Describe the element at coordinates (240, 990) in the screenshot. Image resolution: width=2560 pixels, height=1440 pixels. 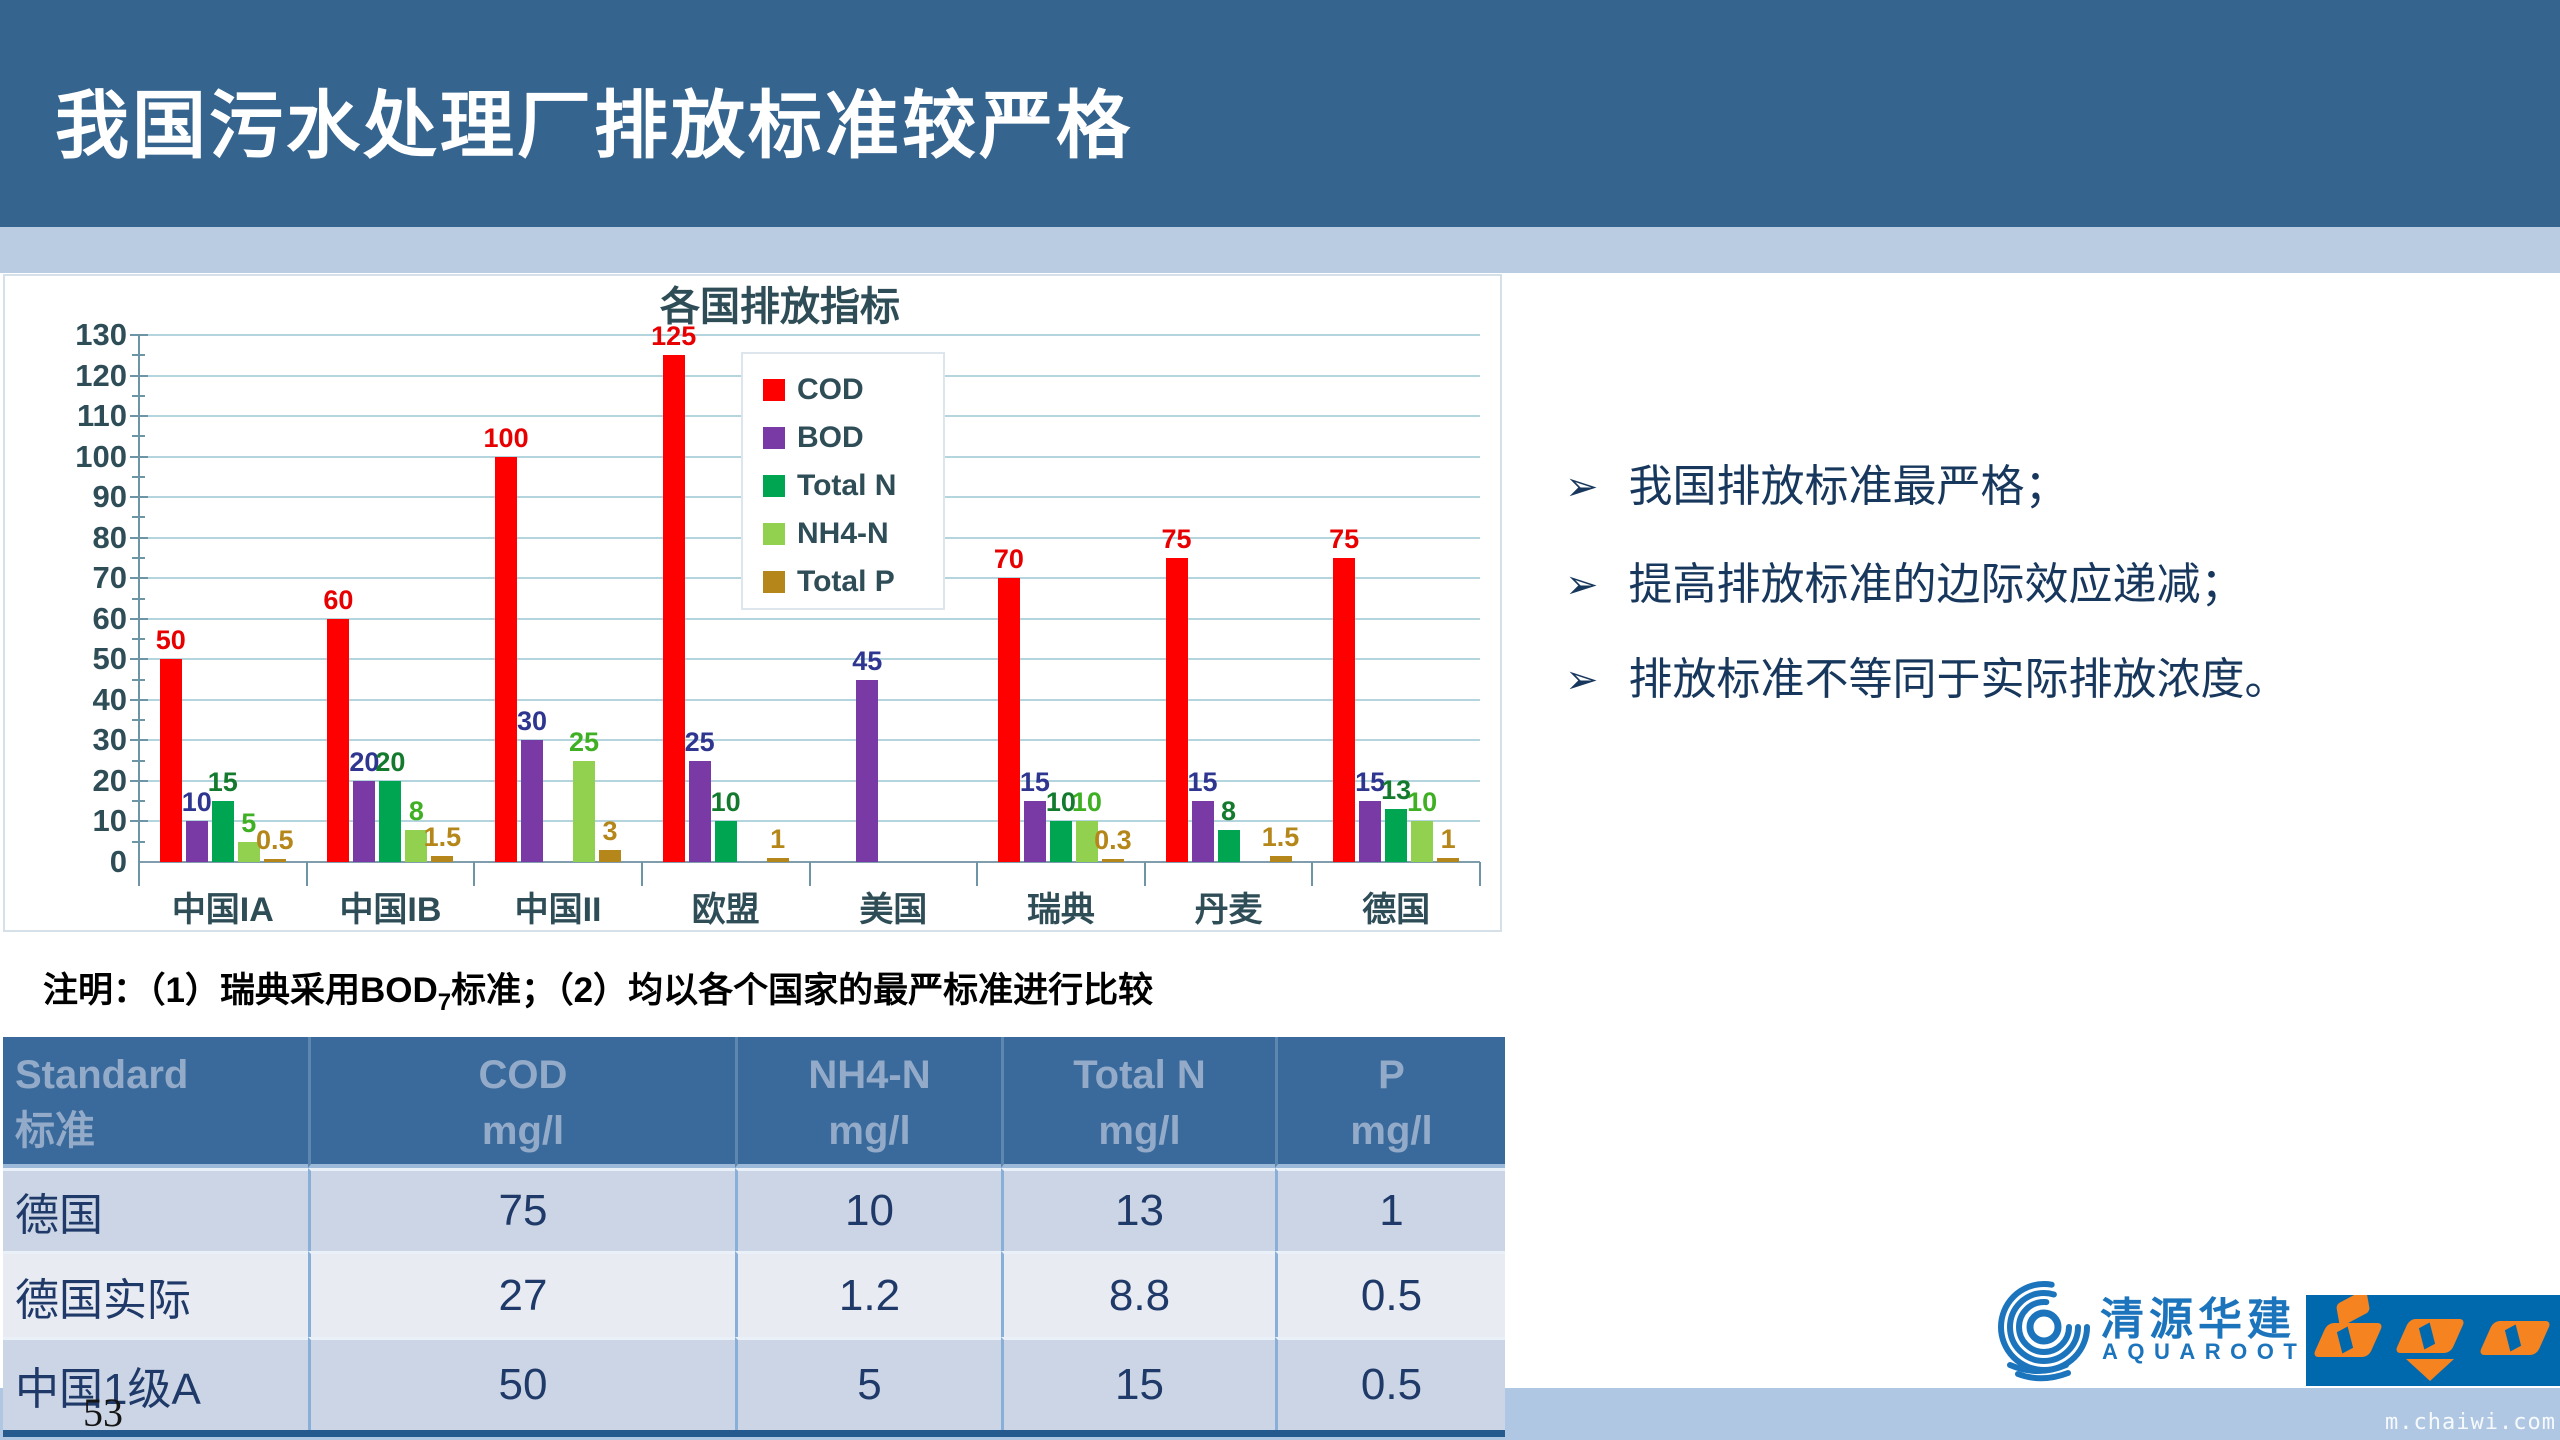
I see `footnote-part1: 注明：（1）瑞典采用BOD` at that location.